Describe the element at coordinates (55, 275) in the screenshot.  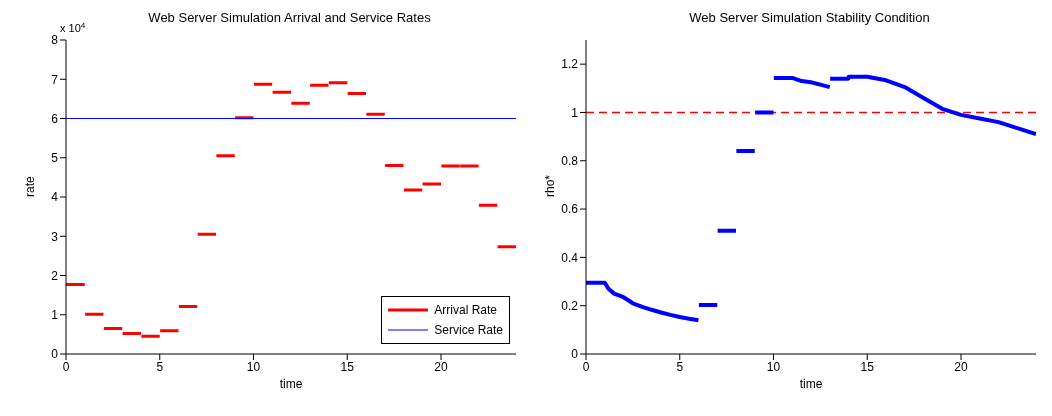
I see `y-tick-label: 2` at that location.